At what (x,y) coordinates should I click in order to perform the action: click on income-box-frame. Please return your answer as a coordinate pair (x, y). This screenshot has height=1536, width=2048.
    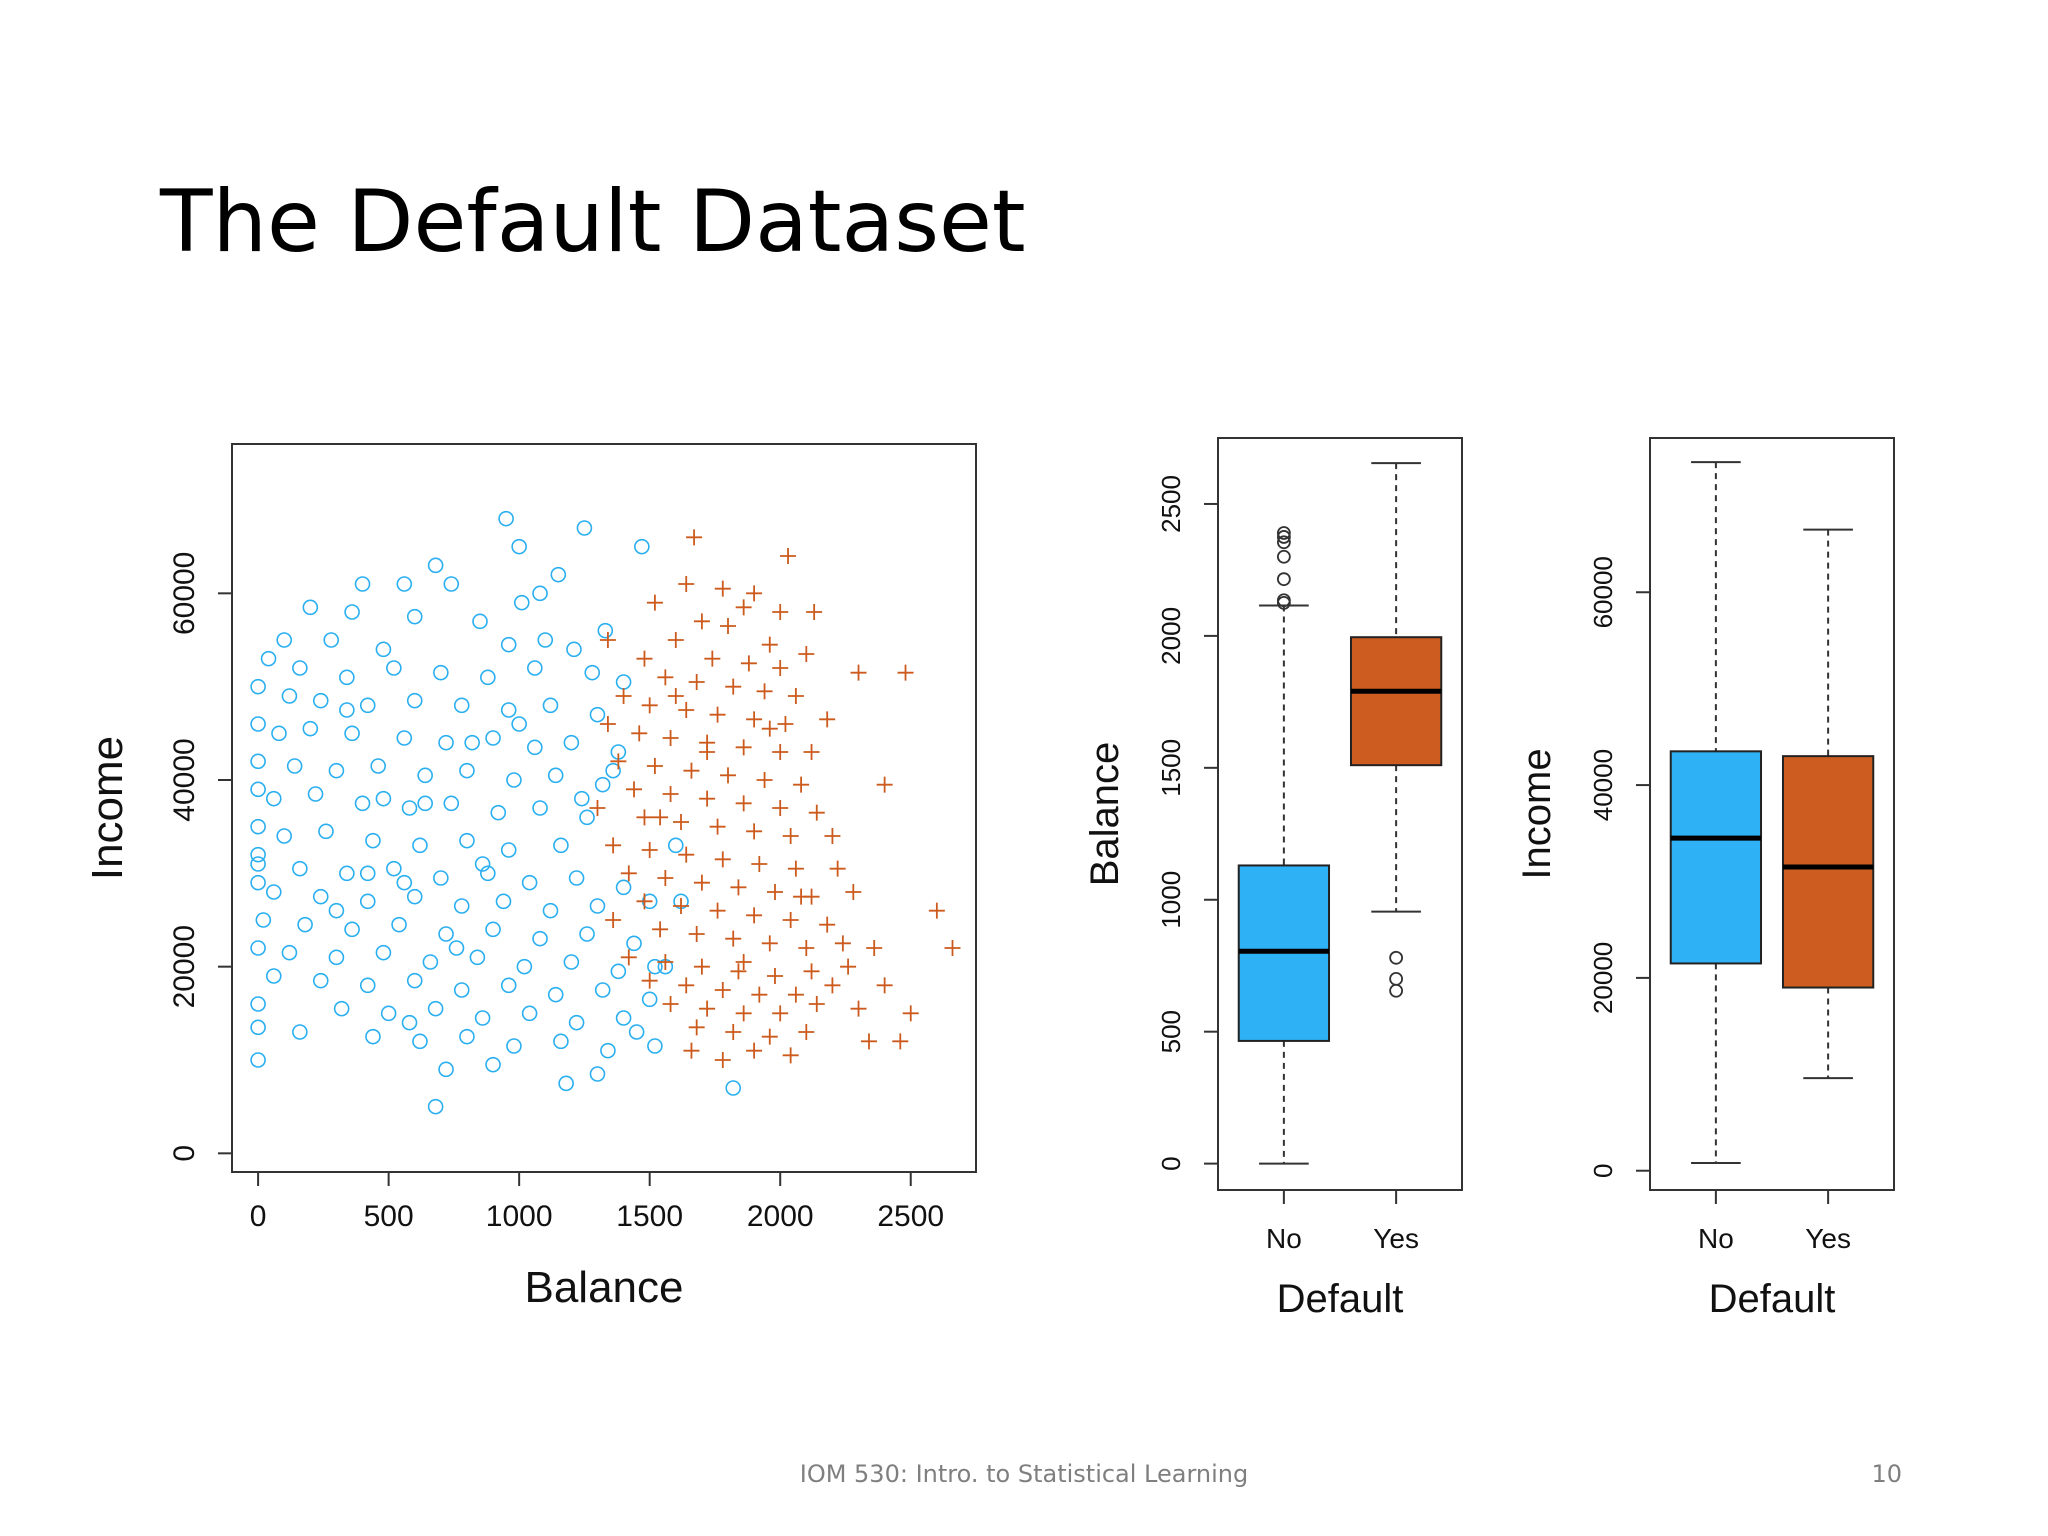
    Looking at the image, I should click on (1772, 814).